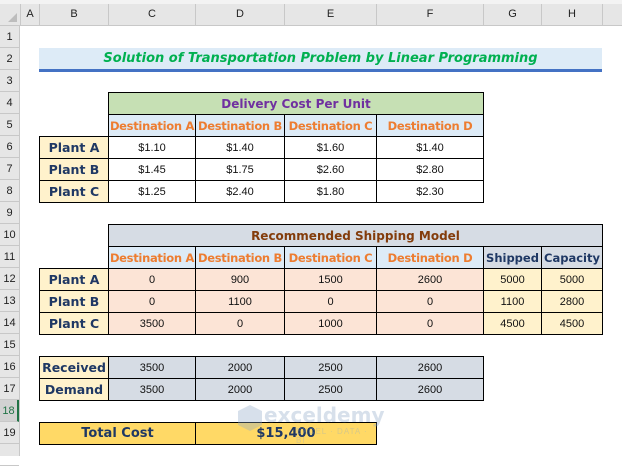 This screenshot has height=466, width=622. I want to click on column-header-i, so click(612, 14).